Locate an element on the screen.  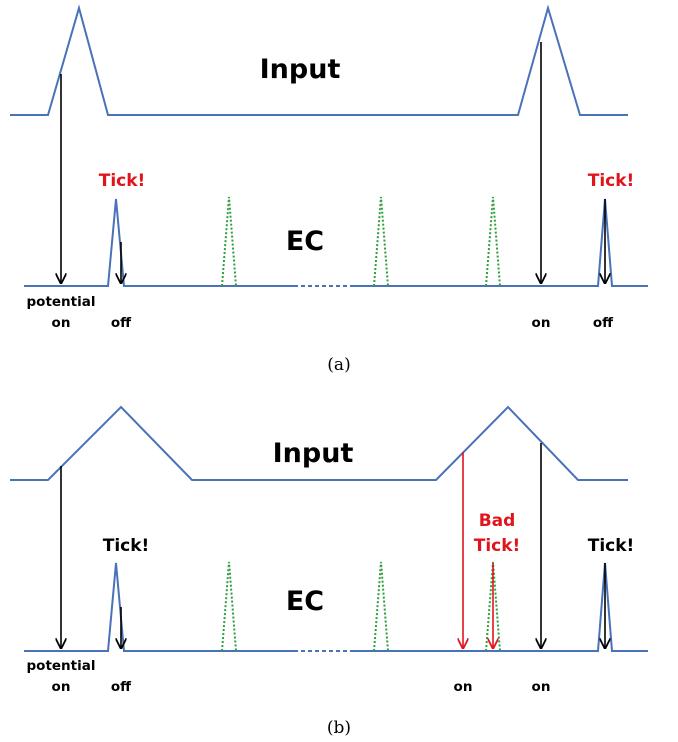
ec-signal-a-left is located at coordinates (159, 242).